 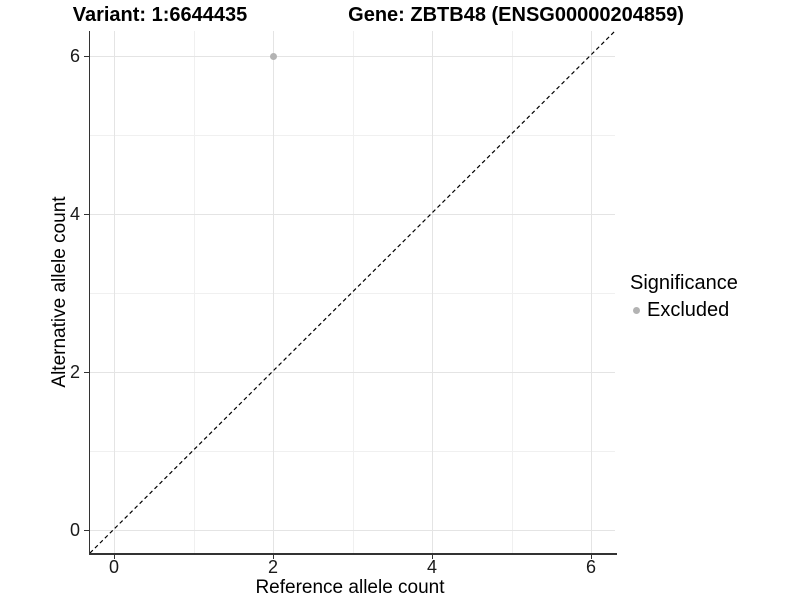 What do you see at coordinates (352, 372) in the screenshot?
I see `gridline-major-y2` at bounding box center [352, 372].